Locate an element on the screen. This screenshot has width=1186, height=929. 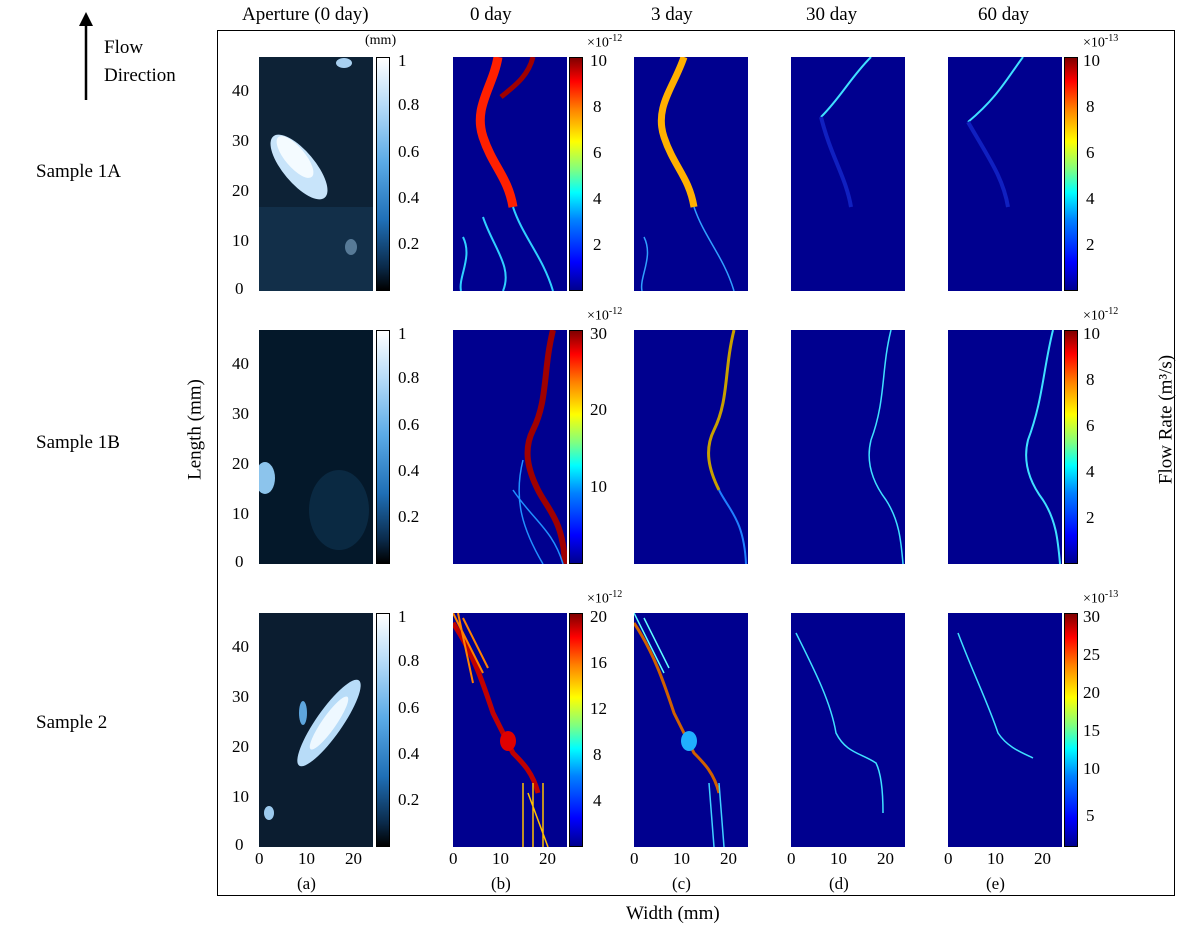
flowrate-colorbar-2-left is located at coordinates (576, 730).